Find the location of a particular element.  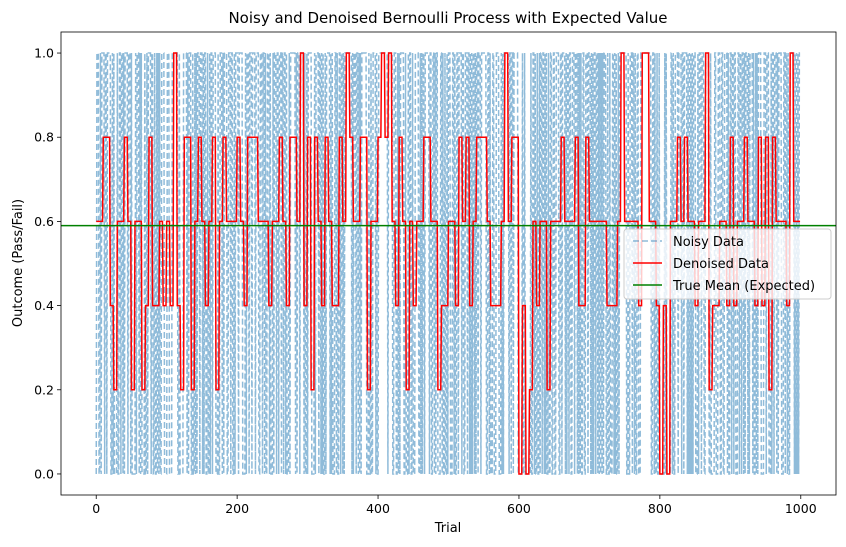

legend-denoised-label: Denoised Data is located at coordinates (721, 264).